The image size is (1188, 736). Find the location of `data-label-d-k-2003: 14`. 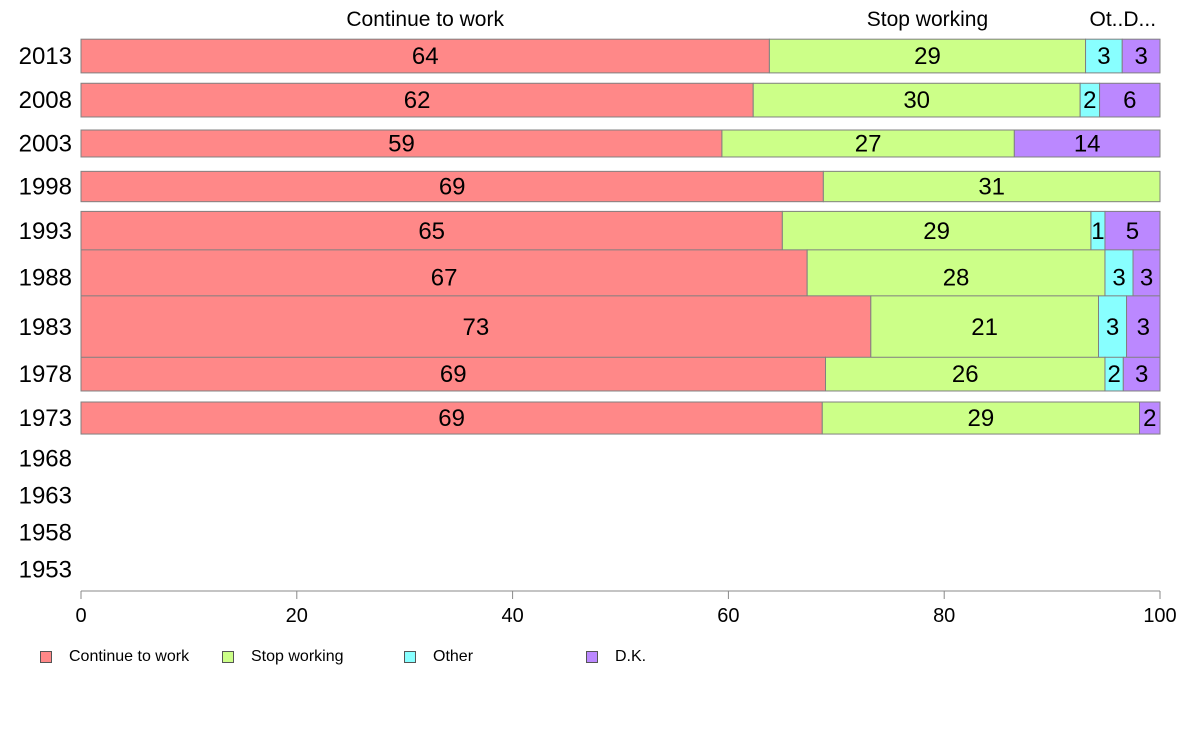

data-label-d-k-2003: 14 is located at coordinates (1087, 143).